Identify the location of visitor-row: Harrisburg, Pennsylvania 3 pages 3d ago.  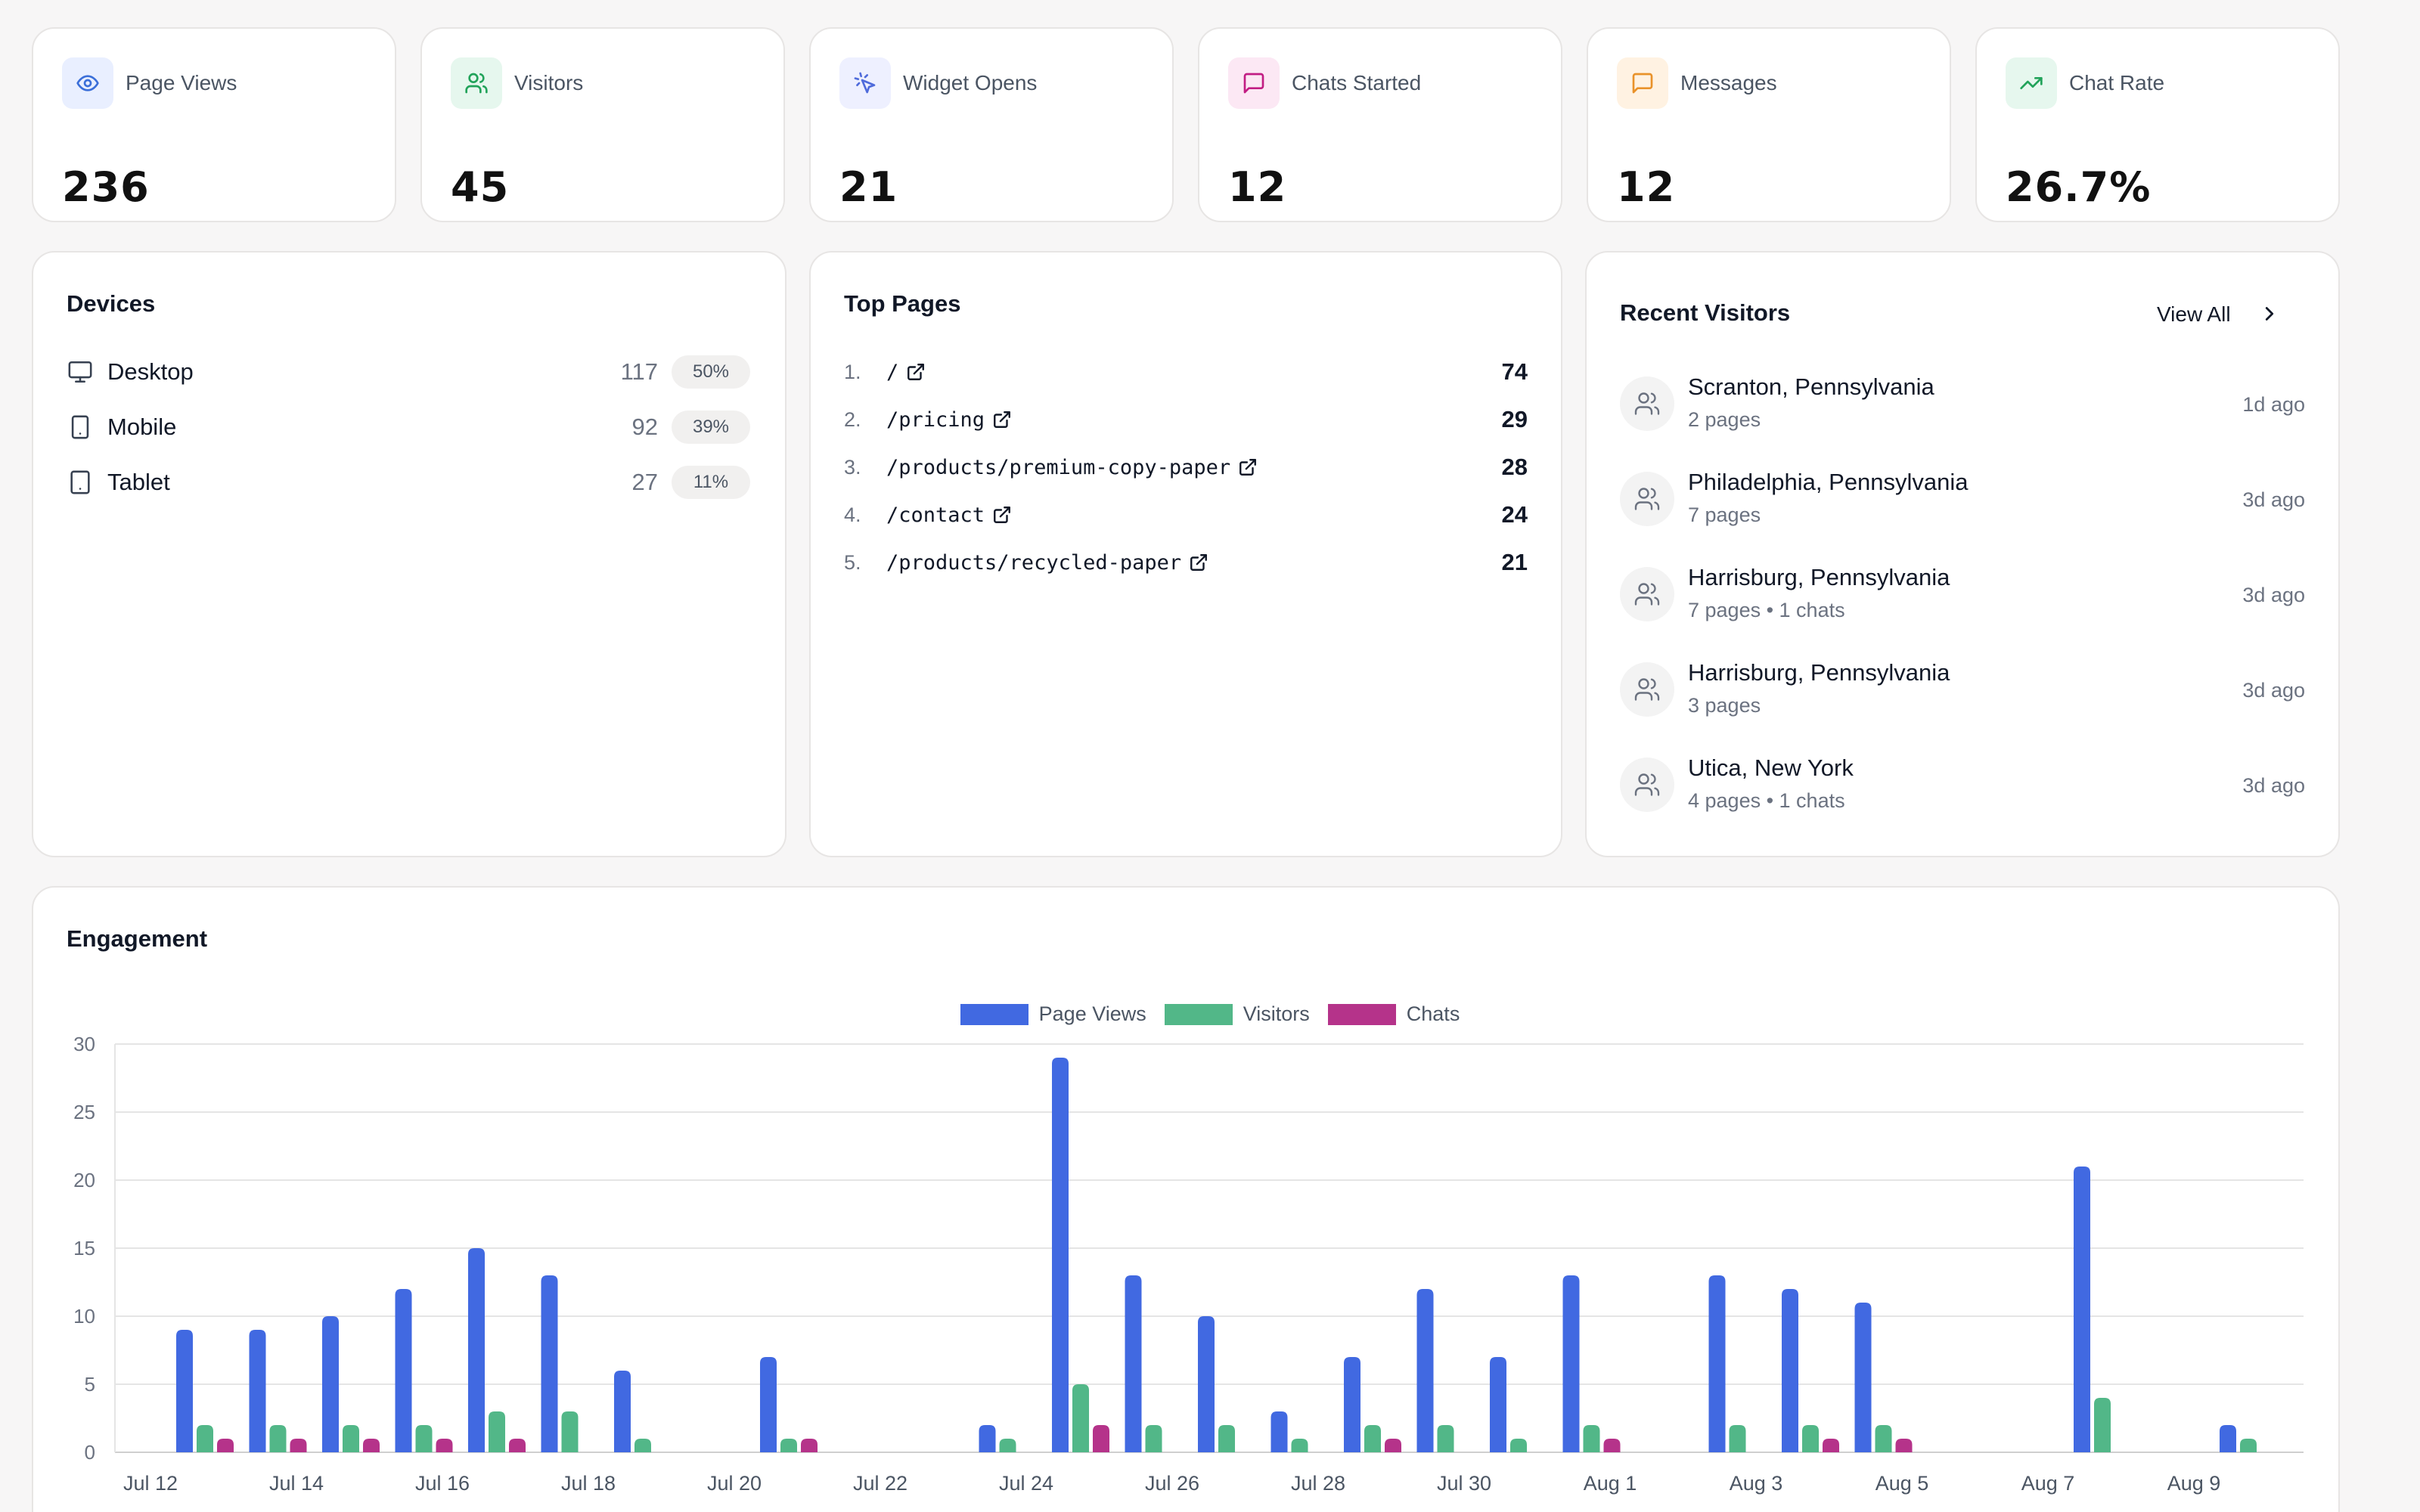
(1962, 689).